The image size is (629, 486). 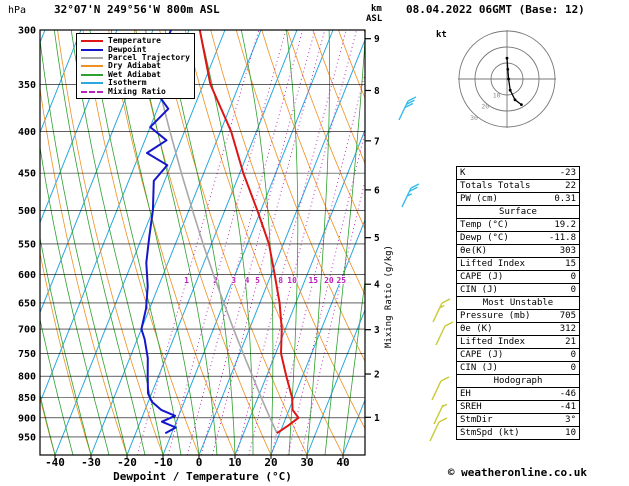 I want to click on row-label: StmSpd (kt), so click(x=499, y=433).